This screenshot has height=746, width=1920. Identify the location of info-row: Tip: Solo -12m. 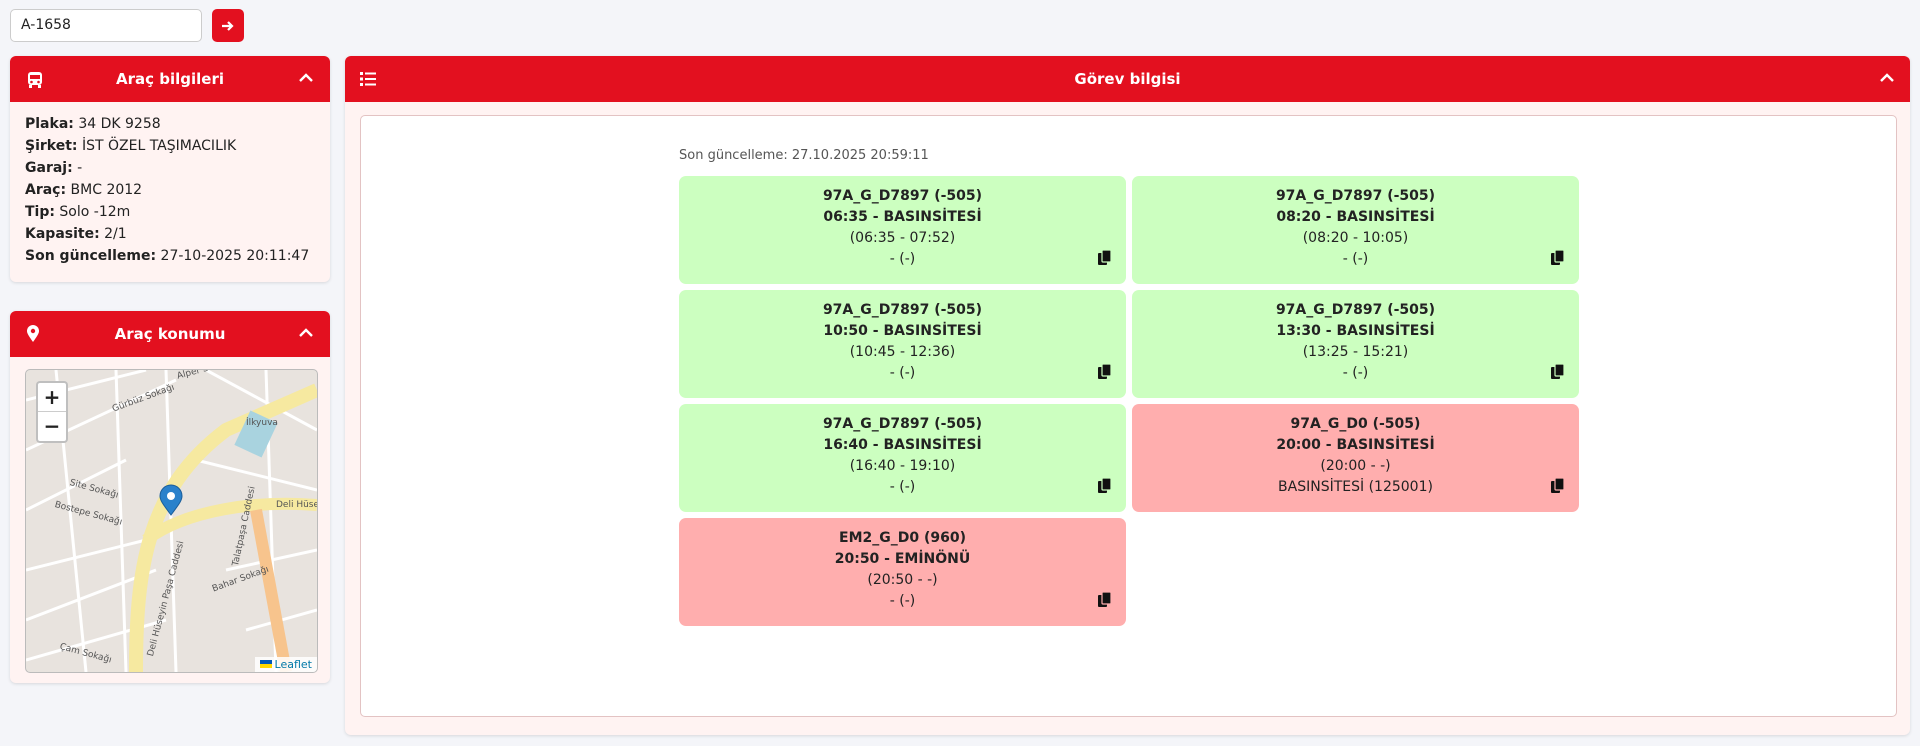
(77, 212).